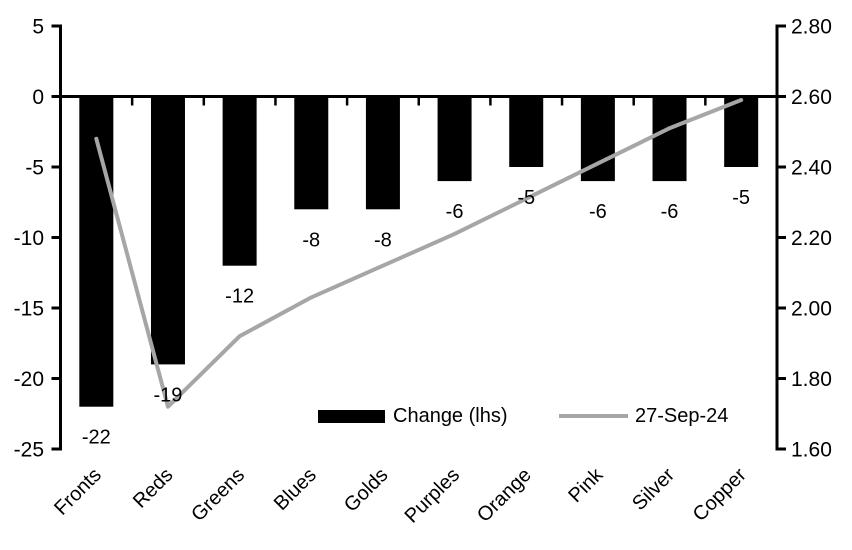 The image size is (852, 550). I want to click on line-series-swatch, so click(593, 416).